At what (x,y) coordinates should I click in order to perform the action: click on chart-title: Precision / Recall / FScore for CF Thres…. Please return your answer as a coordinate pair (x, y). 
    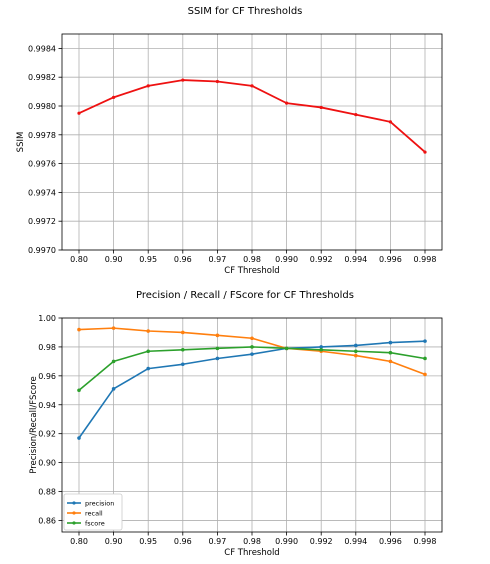
    Looking at the image, I should click on (245, 295).